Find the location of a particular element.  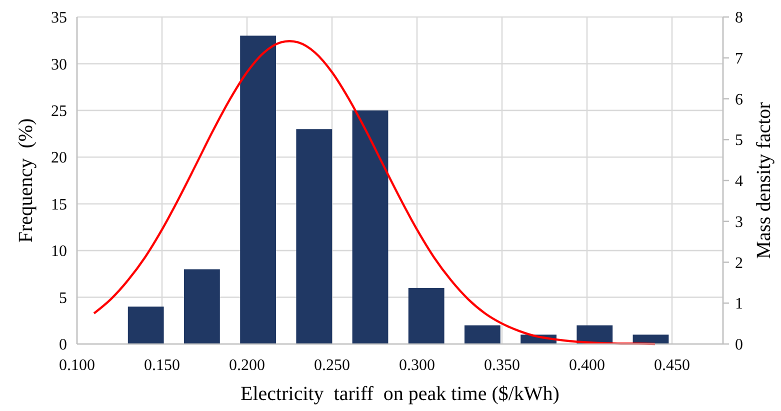

x-tick-label: 0.400 is located at coordinates (587, 365).